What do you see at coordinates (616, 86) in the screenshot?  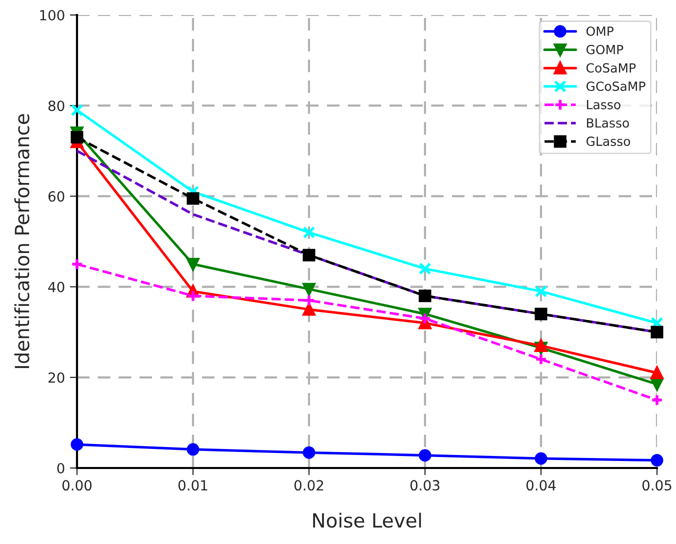 I see `legend-label: GCoSaMP` at bounding box center [616, 86].